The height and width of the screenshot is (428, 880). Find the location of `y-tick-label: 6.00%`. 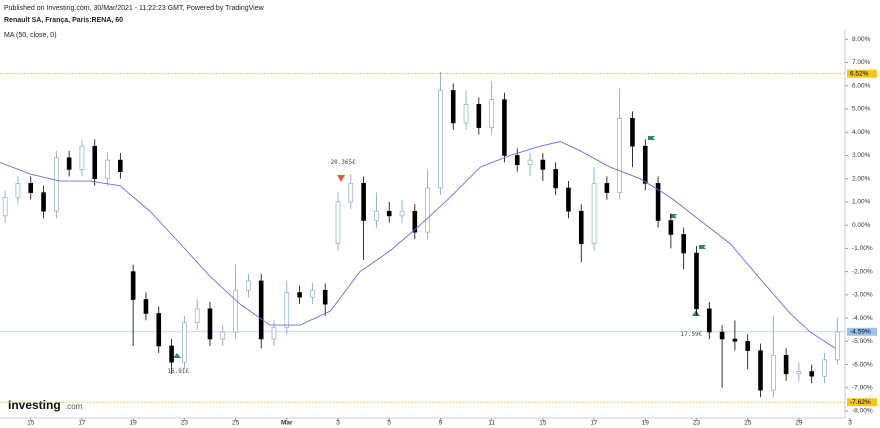

y-tick-label: 6.00% is located at coordinates (861, 85).